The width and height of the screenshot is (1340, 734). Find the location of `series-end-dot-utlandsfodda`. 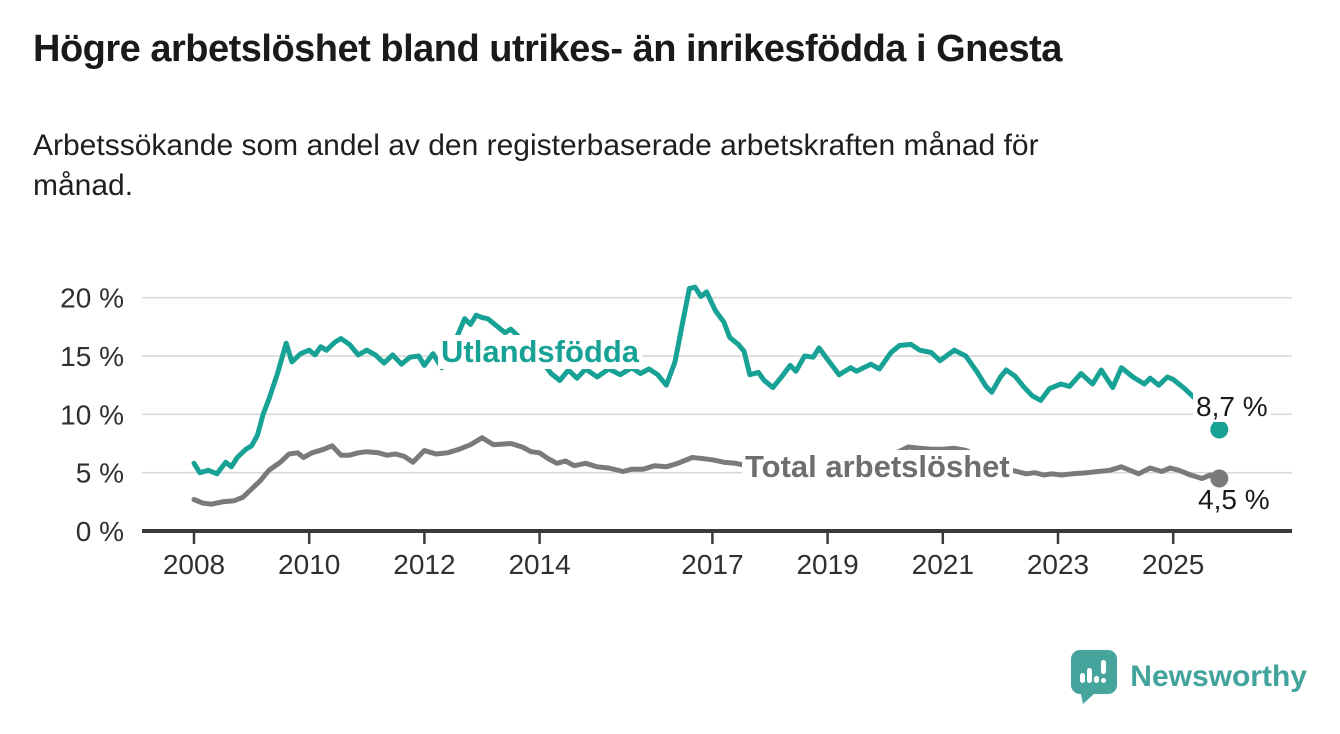

series-end-dot-utlandsfodda is located at coordinates (1219, 429).